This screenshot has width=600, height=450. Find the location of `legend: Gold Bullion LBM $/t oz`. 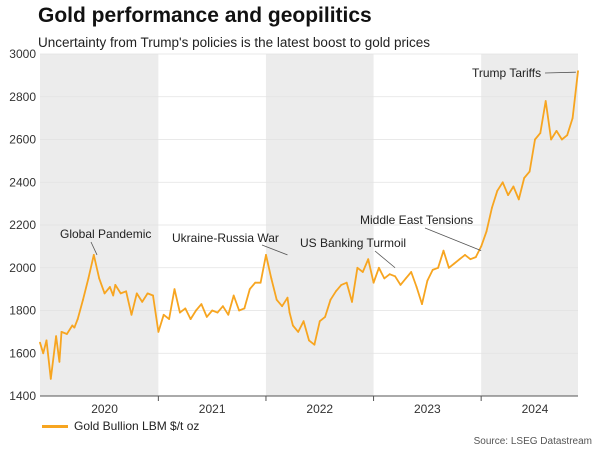

legend: Gold Bullion LBM $/t oz is located at coordinates (120, 426).